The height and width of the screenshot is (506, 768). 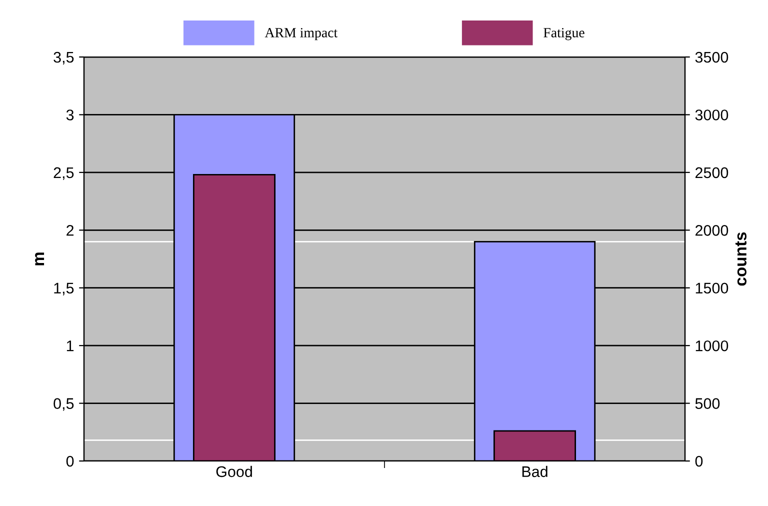 I want to click on y-tick-label: 0,5, so click(x=64, y=404).